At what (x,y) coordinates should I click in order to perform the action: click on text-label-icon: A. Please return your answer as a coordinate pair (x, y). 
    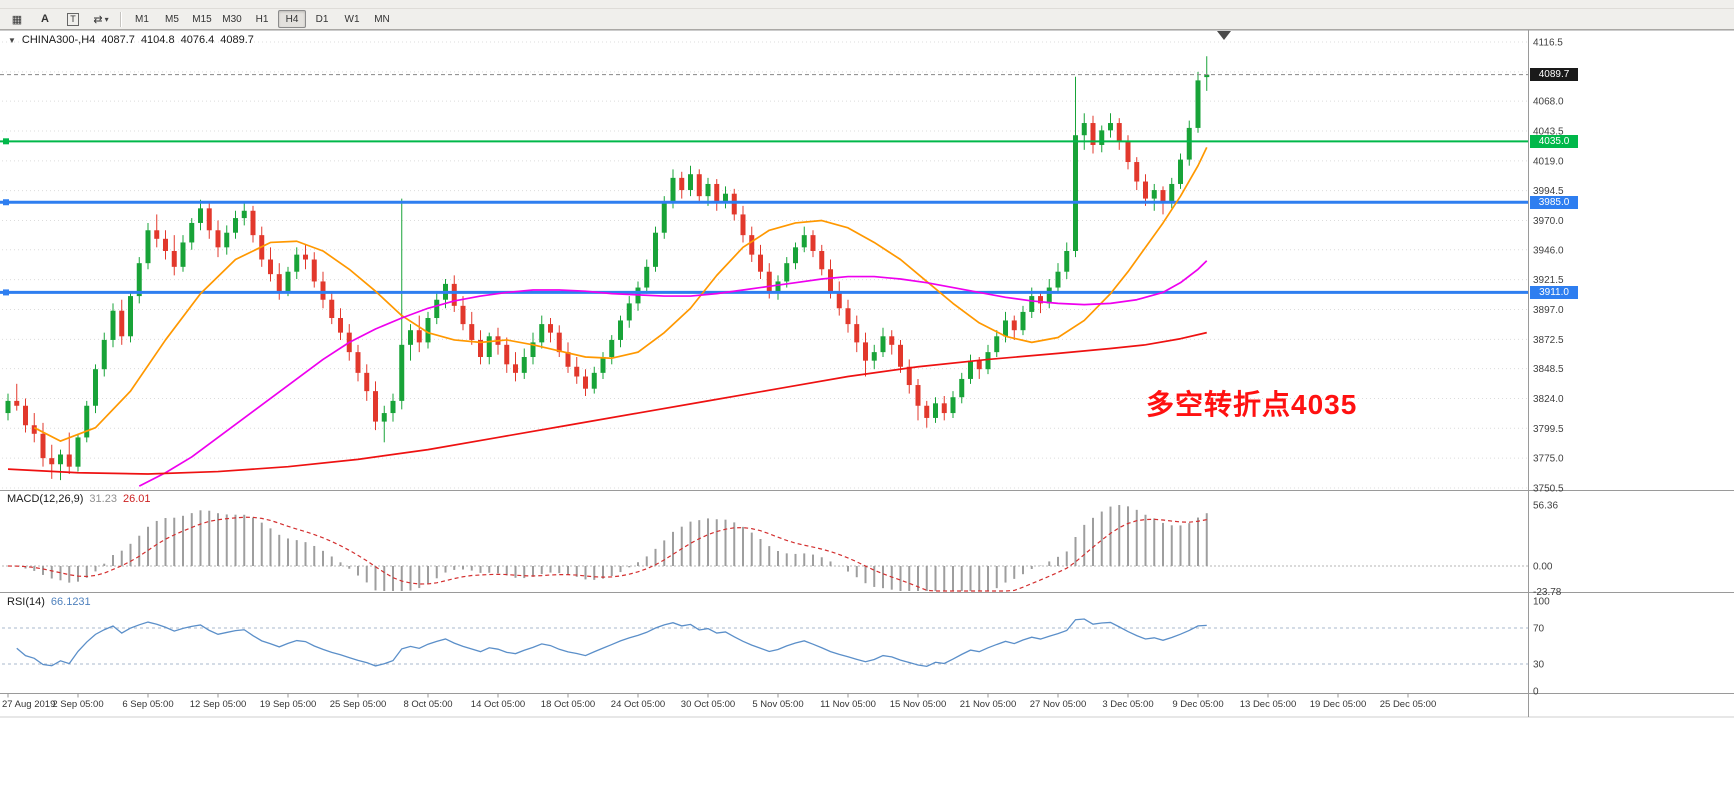
    Looking at the image, I should click on (45, 19).